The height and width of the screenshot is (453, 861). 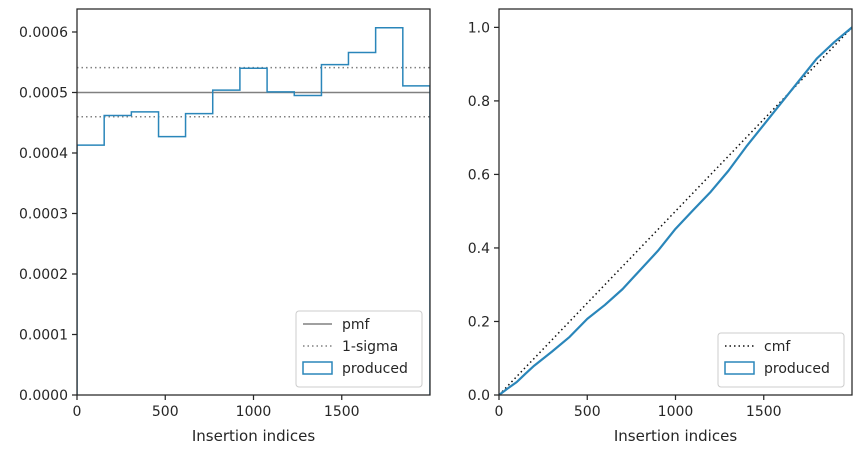 I want to click on legend-label-pmf: pmf, so click(x=356, y=325).